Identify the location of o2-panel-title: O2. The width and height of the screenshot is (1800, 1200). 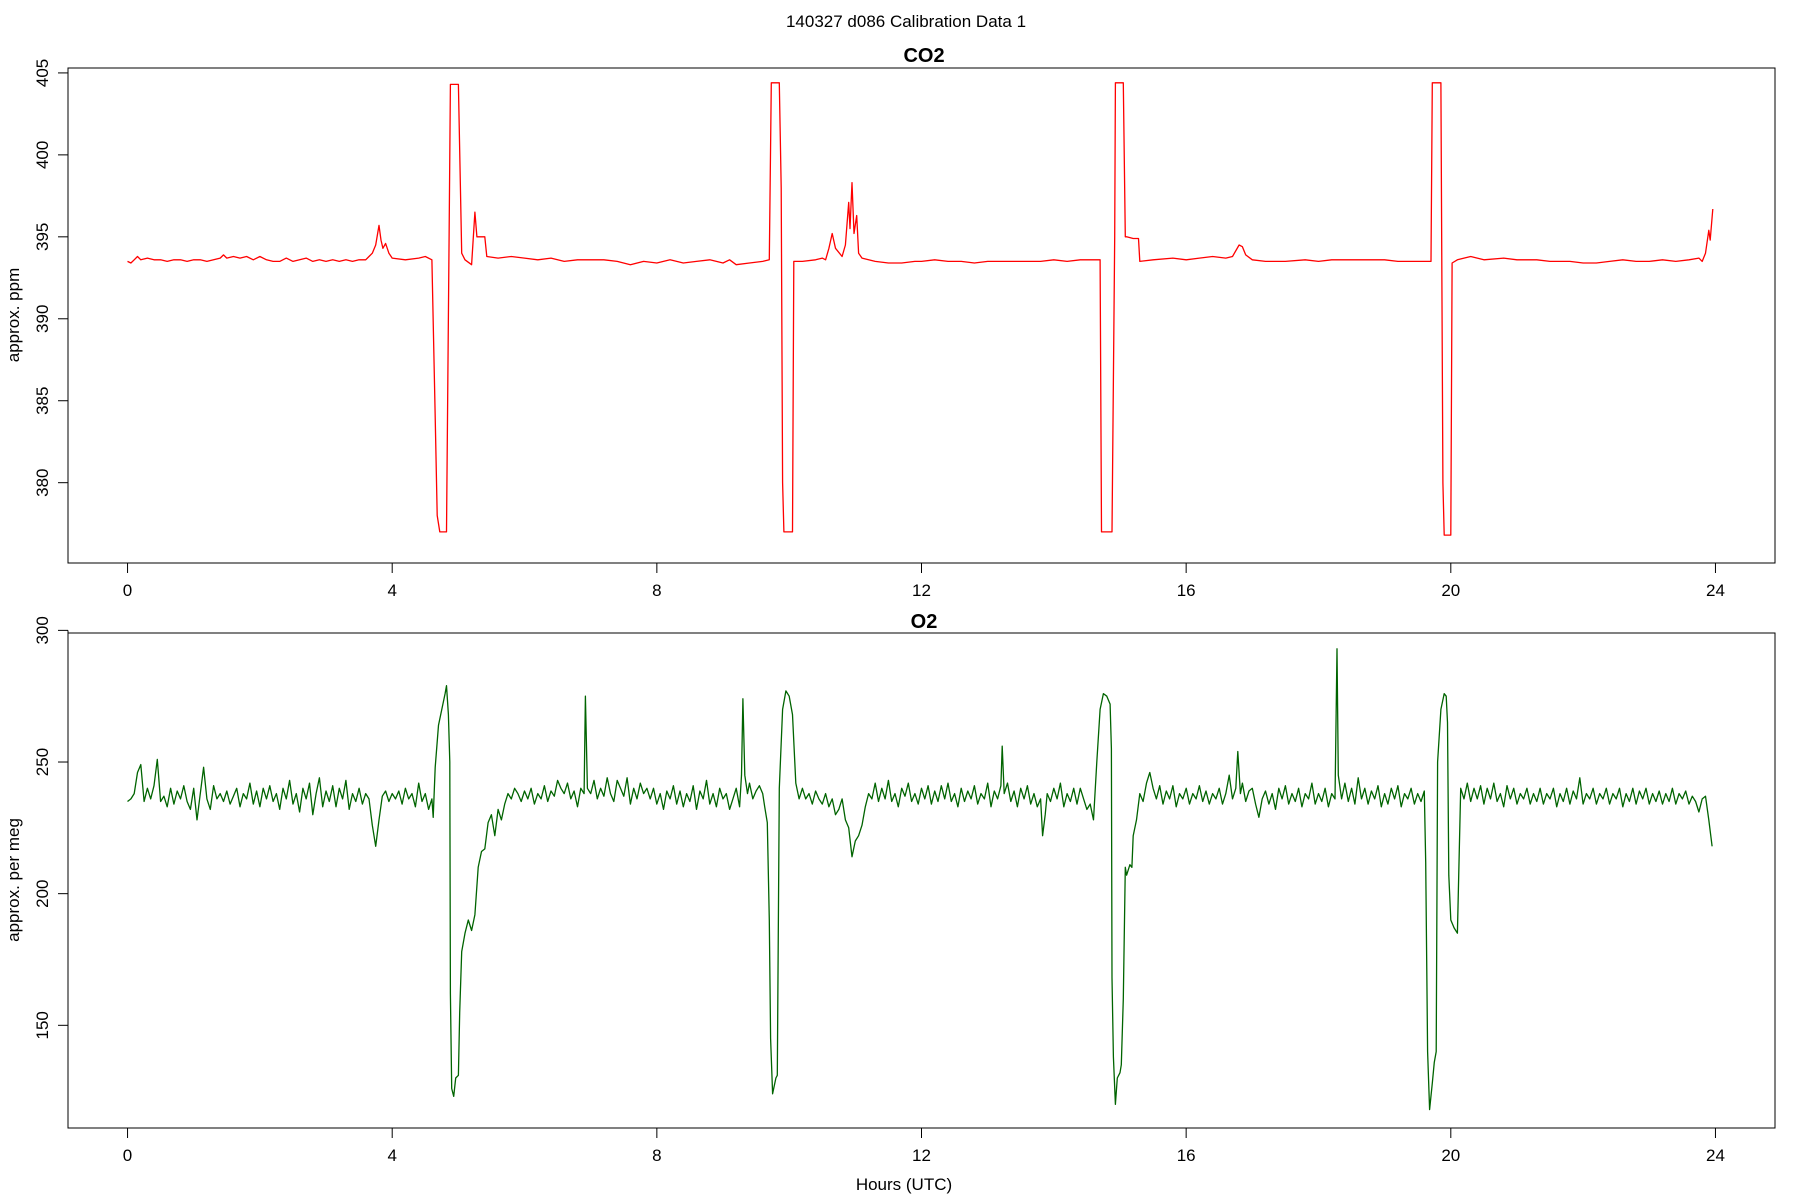
(924, 622).